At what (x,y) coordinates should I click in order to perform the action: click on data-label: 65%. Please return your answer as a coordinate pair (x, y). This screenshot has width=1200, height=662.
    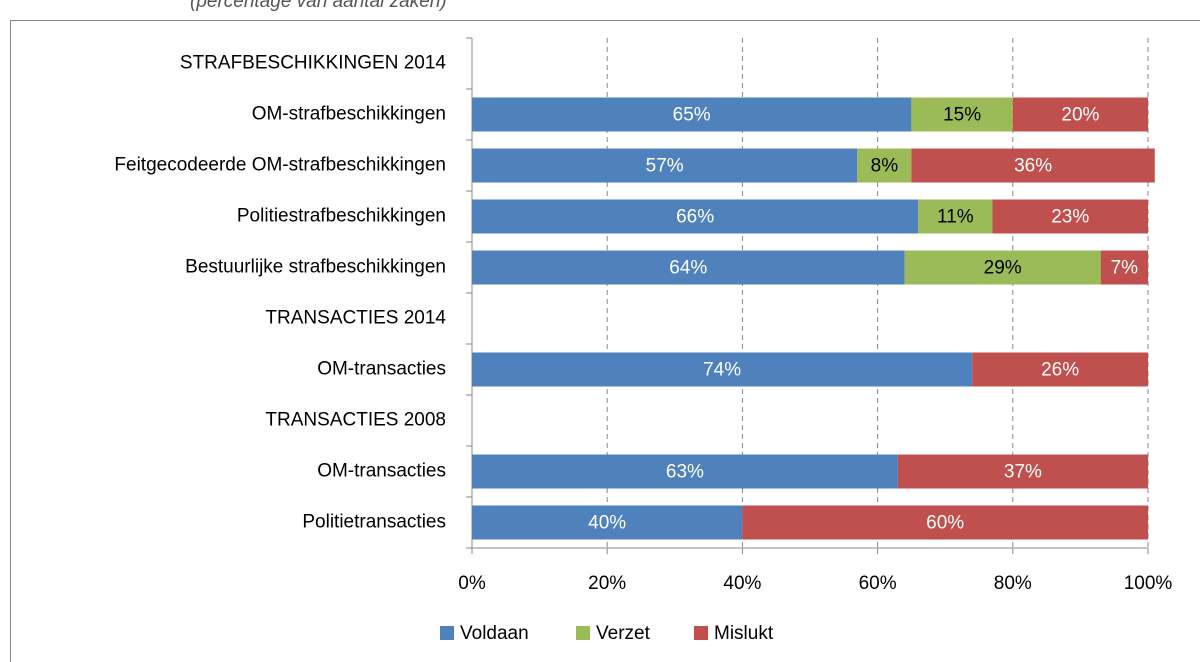
    Looking at the image, I should click on (692, 115).